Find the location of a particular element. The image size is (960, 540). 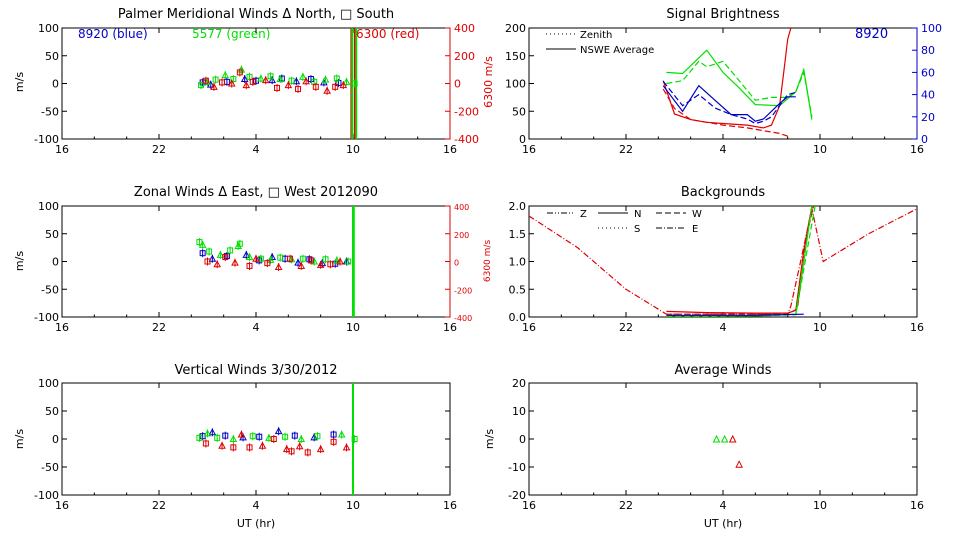

vertical-xtick-label: 22 is located at coordinates (159, 505).